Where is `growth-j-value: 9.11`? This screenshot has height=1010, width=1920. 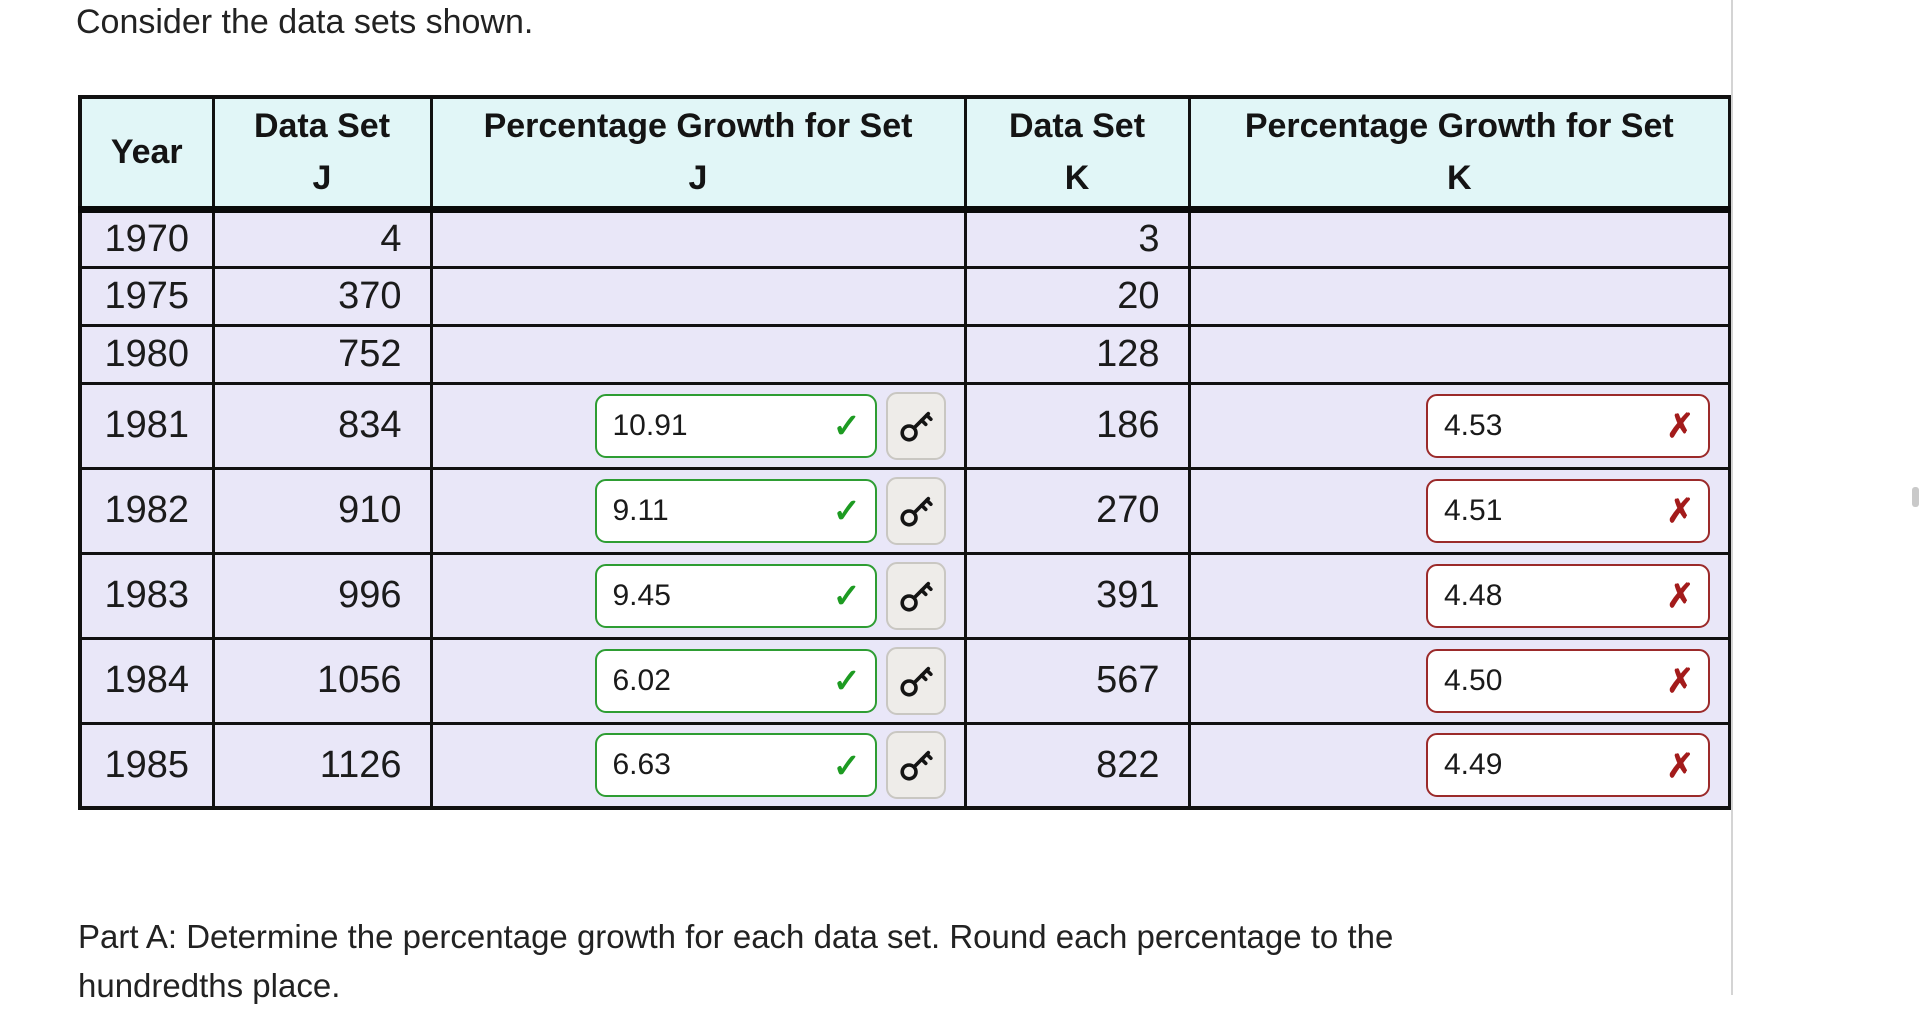 growth-j-value: 9.11 is located at coordinates (640, 510).